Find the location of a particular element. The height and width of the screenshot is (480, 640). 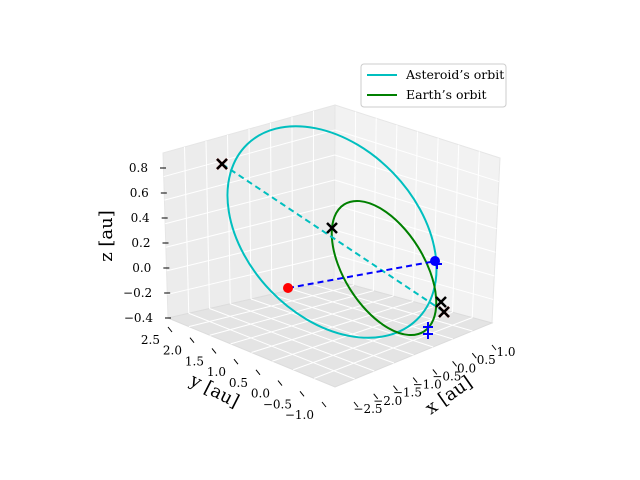

x-tick-label: 0.0 is located at coordinates (466, 368).